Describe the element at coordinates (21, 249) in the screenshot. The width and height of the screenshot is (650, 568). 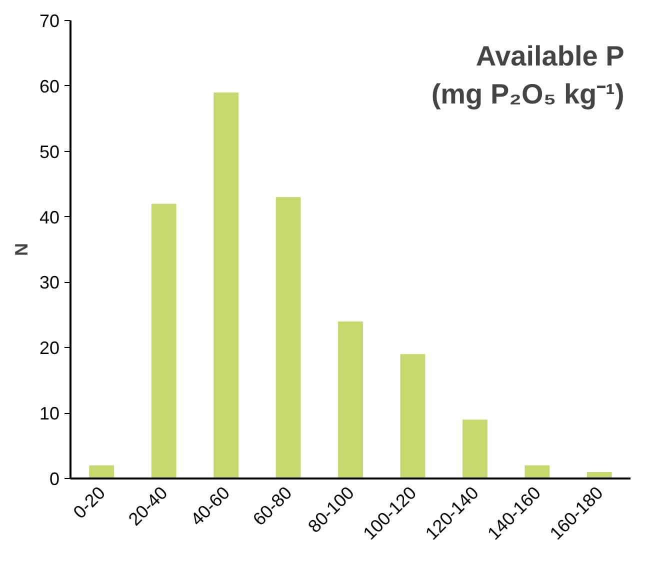
I see `y-axis-title: N` at that location.